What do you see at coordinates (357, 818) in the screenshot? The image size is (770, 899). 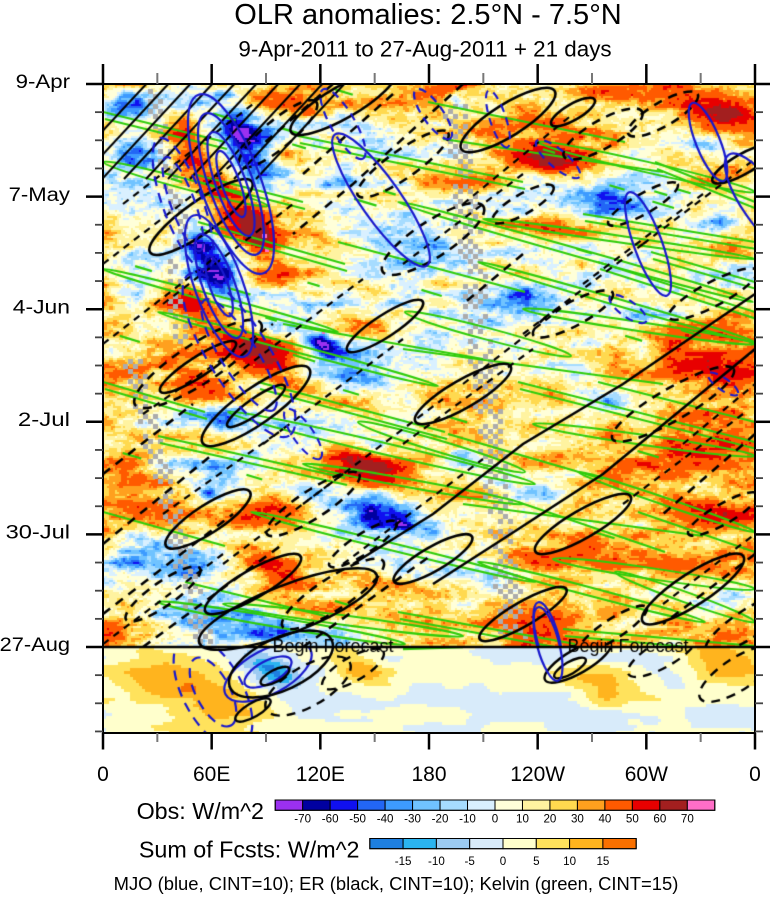 I see `svg-text: -50` at bounding box center [357, 818].